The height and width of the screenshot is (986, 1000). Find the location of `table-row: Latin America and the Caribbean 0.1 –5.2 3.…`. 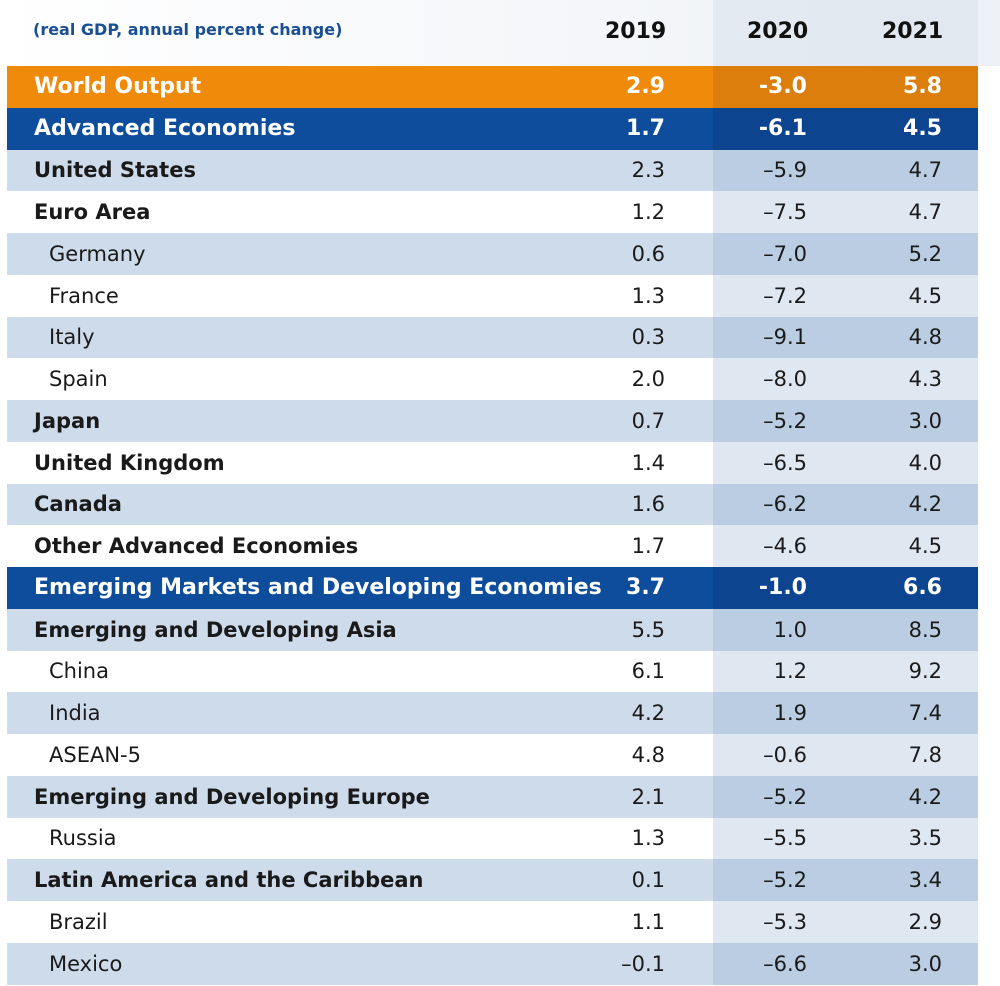

table-row: Latin America and the Caribbean 0.1 –5.2 3.… is located at coordinates (492, 880).